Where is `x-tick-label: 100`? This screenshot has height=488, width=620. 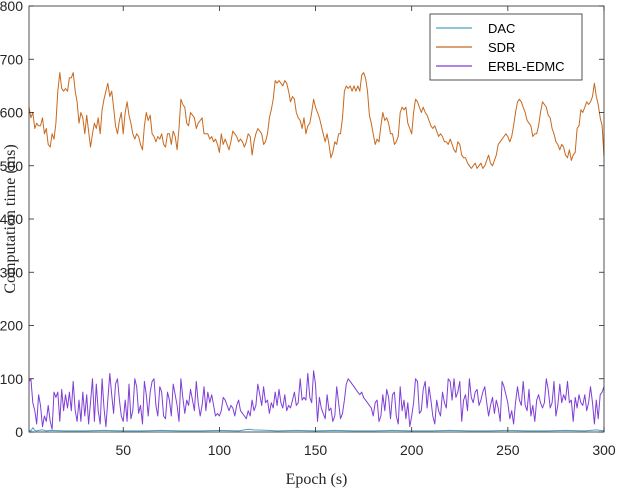
x-tick-label: 100 is located at coordinates (220, 450).